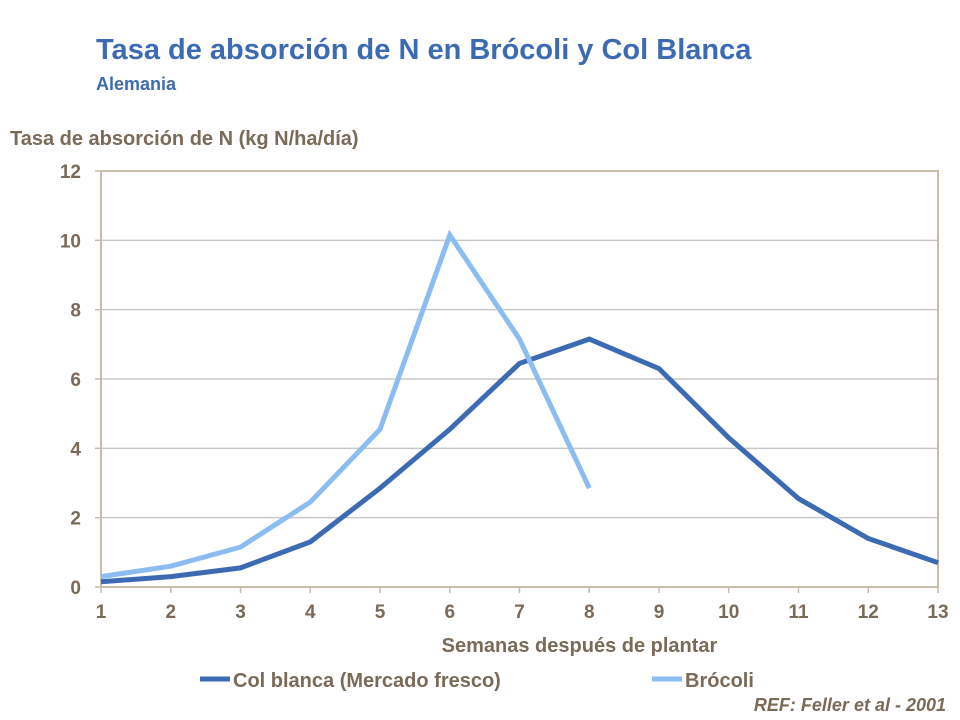 Image resolution: width=960 pixels, height=720 pixels. I want to click on x-axis-label: Semanas después de plantar, so click(580, 646).